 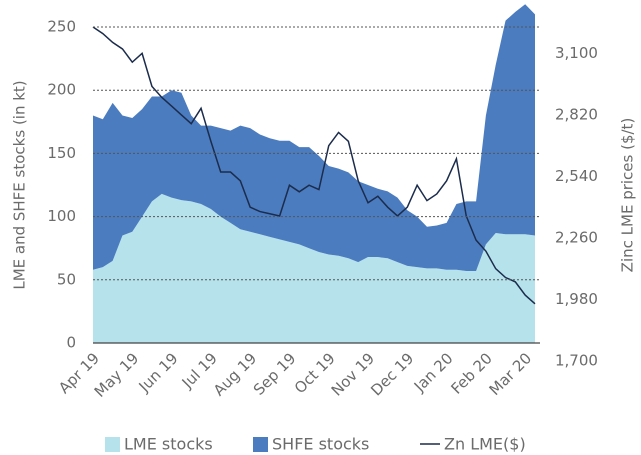 What do you see at coordinates (576, 361) in the screenshot?
I see `y2-tick-label: 1,700` at bounding box center [576, 361].